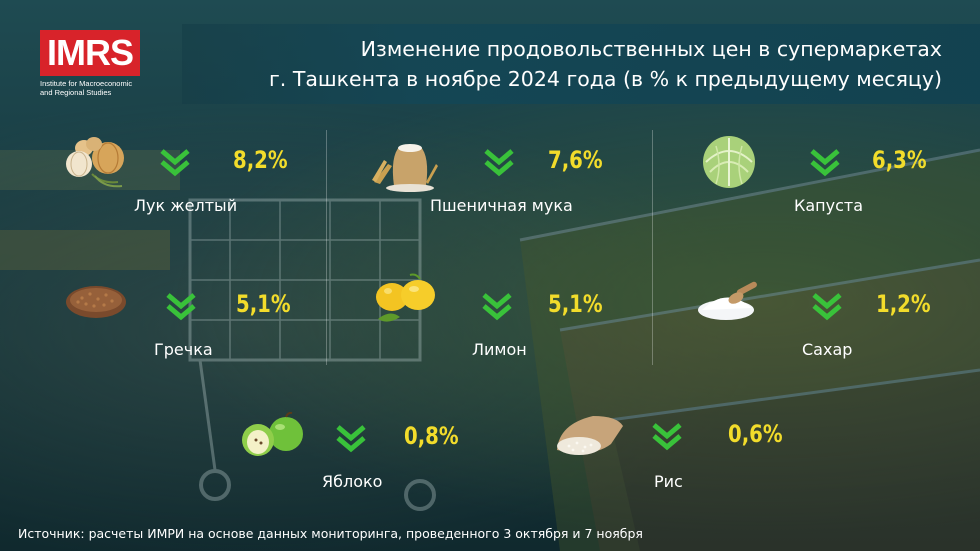 The height and width of the screenshot is (551, 980). What do you see at coordinates (352, 481) in the screenshot?
I see `product-name: Яблоко` at bounding box center [352, 481].